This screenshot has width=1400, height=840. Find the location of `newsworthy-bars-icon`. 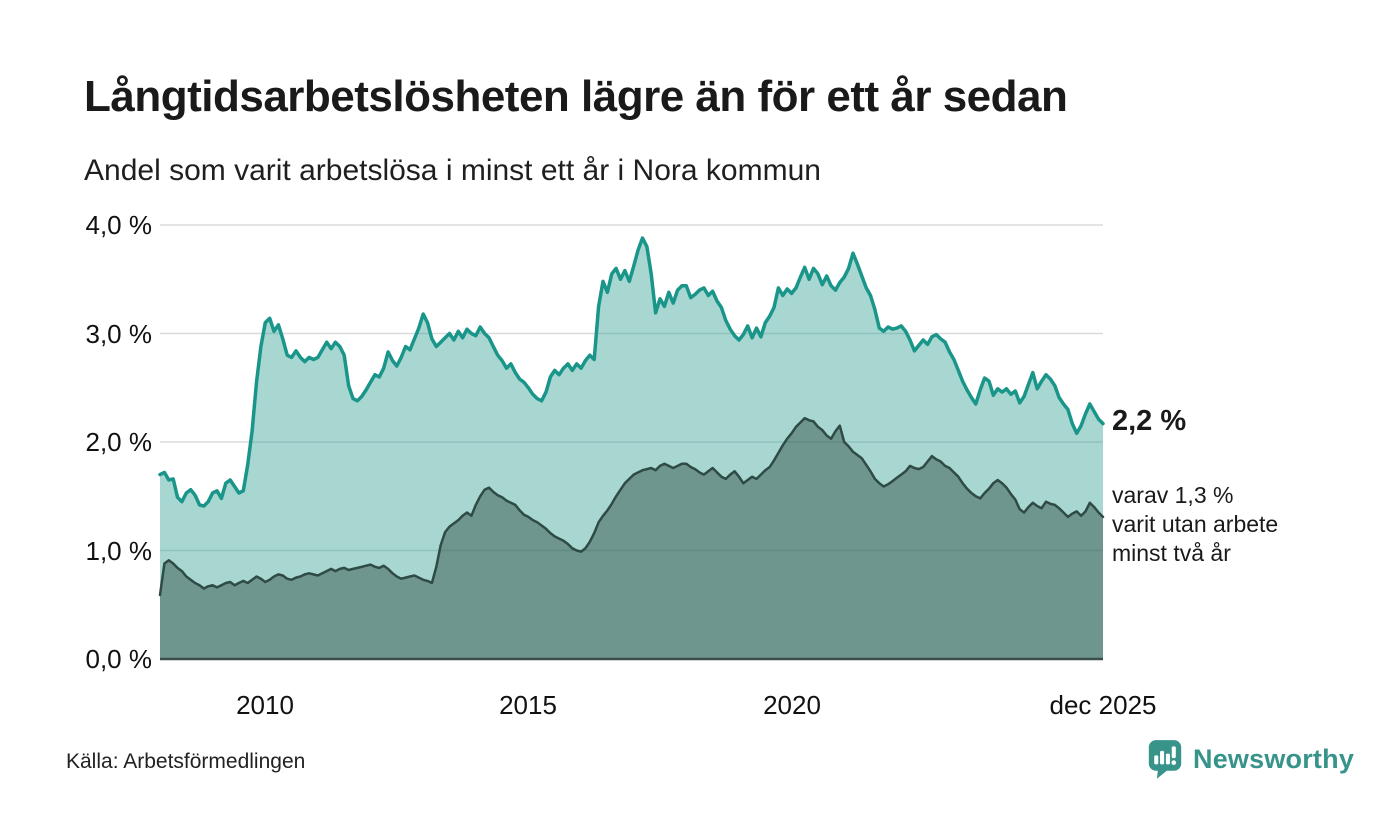

newsworthy-bars-icon is located at coordinates (1165, 759).